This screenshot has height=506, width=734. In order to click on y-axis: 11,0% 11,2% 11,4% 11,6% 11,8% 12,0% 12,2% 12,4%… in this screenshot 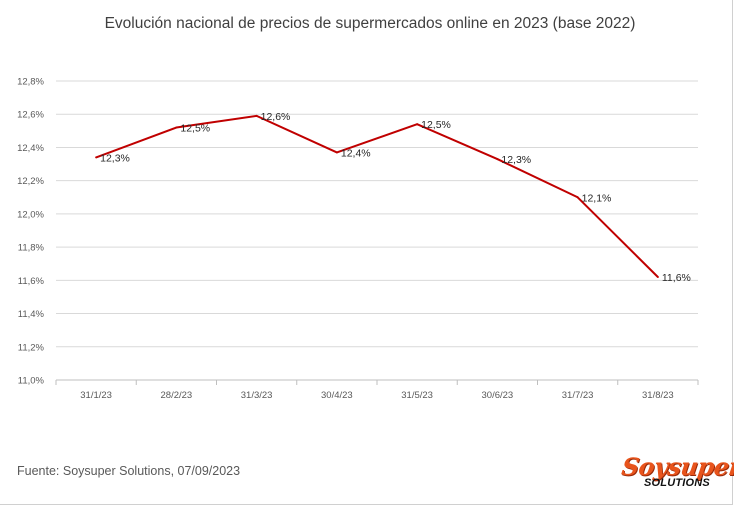, I will do `click(30, 232)`.